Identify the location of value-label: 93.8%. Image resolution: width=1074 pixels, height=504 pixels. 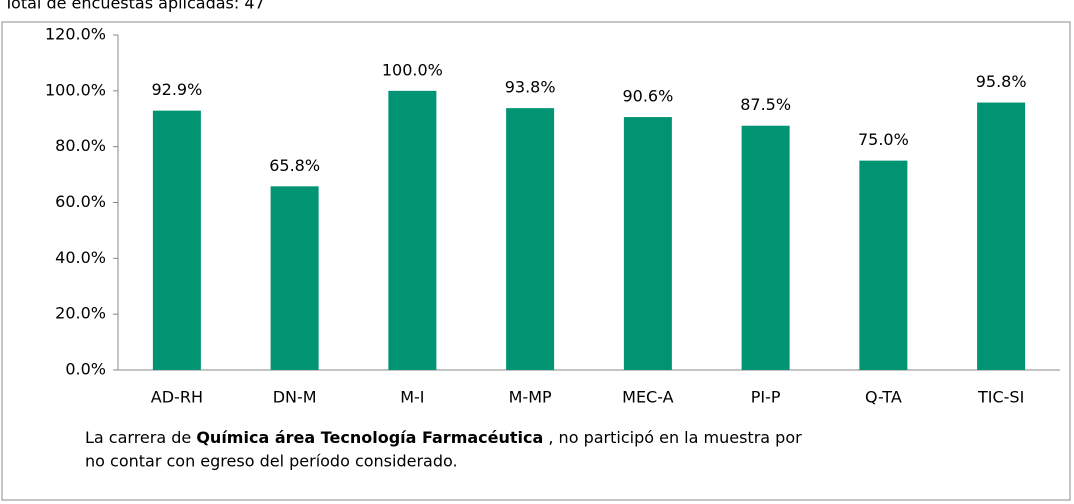
(530, 87).